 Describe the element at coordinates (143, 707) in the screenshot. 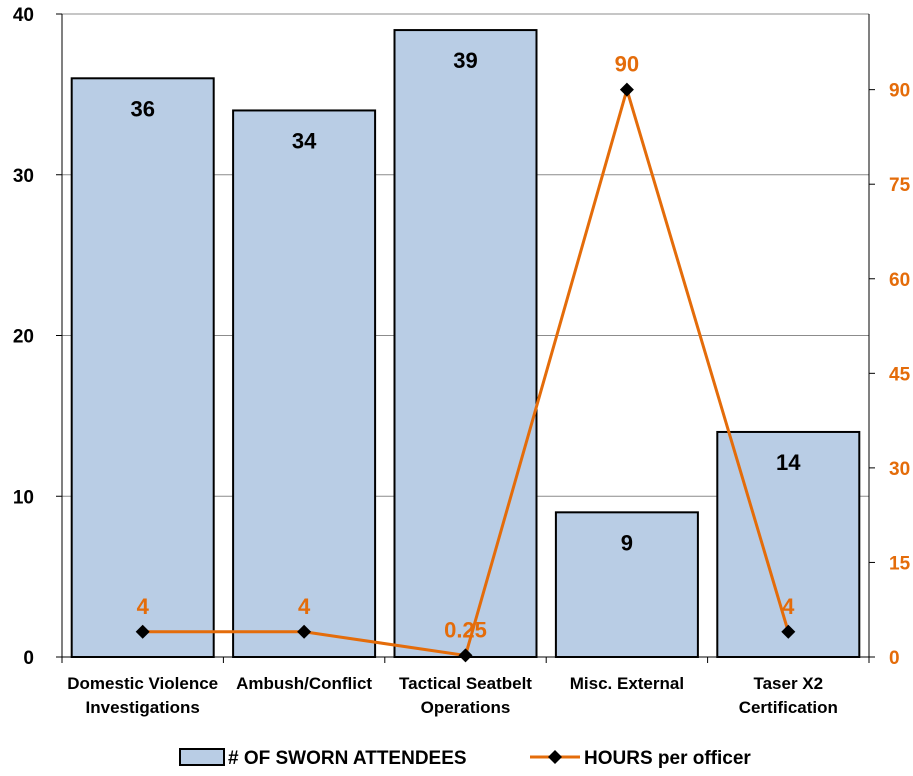

I see `category-label: Investigations` at that location.